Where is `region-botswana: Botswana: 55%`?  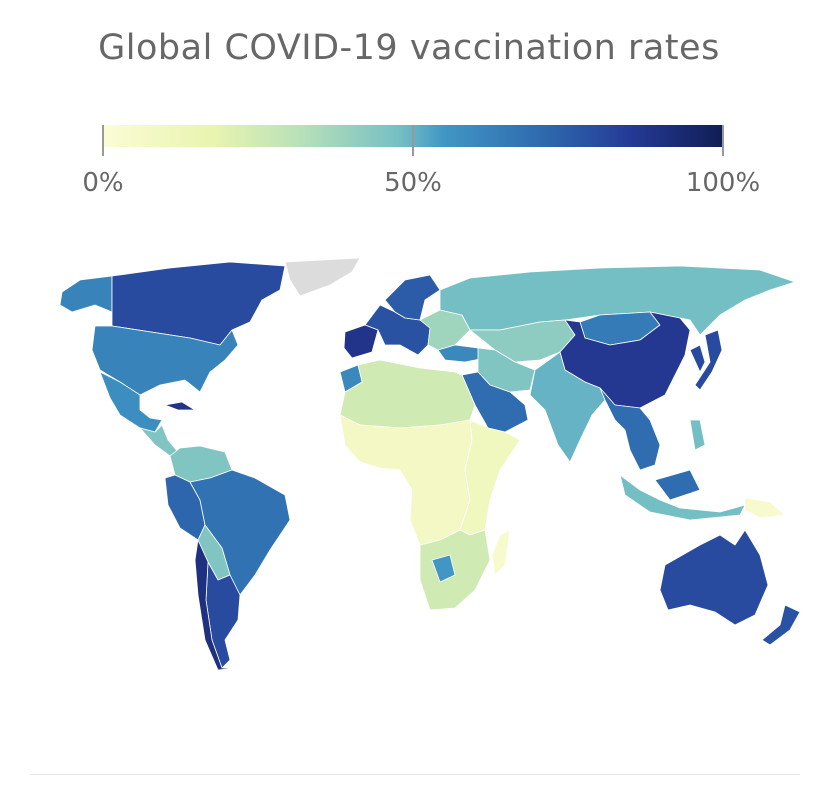
region-botswana: Botswana: 55% is located at coordinates (443, 568).